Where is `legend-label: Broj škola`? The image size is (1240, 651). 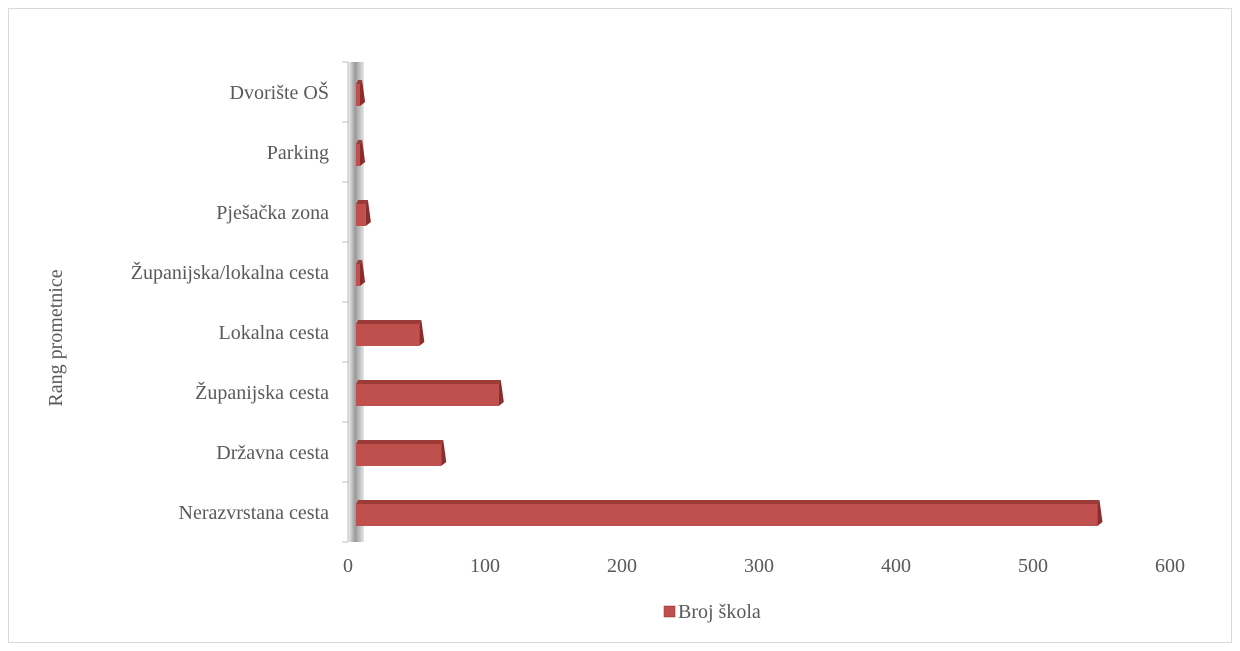 legend-label: Broj škola is located at coordinates (719, 612).